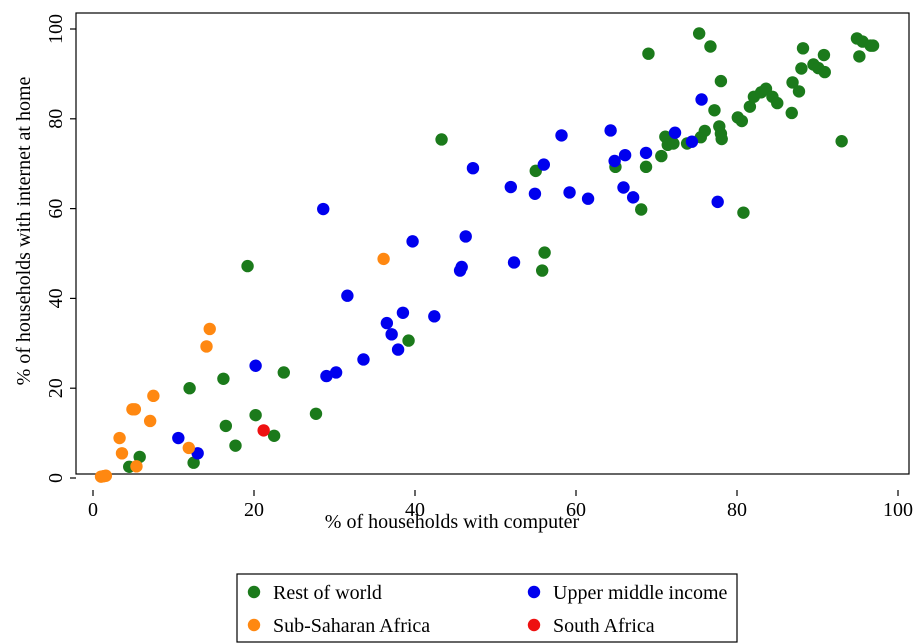  Describe the element at coordinates (263, 430) in the screenshot. I see `point-south-africa` at that location.